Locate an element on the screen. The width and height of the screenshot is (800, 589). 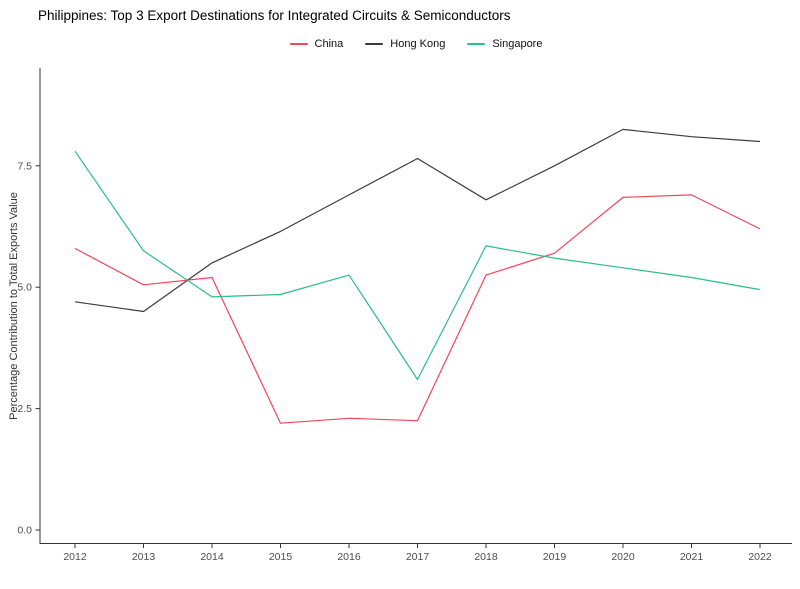
x-tick-label: 2012 is located at coordinates (75, 557).